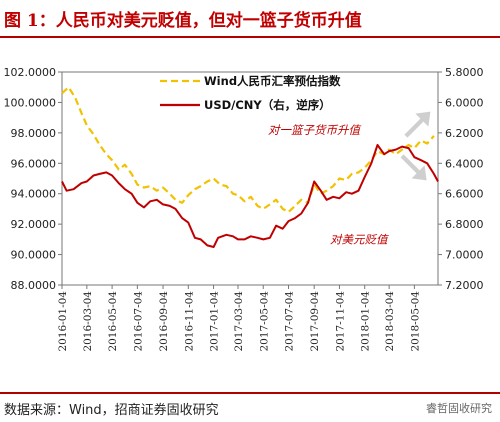 This screenshot has height=422, width=500. What do you see at coordinates (464, 133) in the screenshot?
I see `right-axis-tick-label: 6.2000` at bounding box center [464, 133].